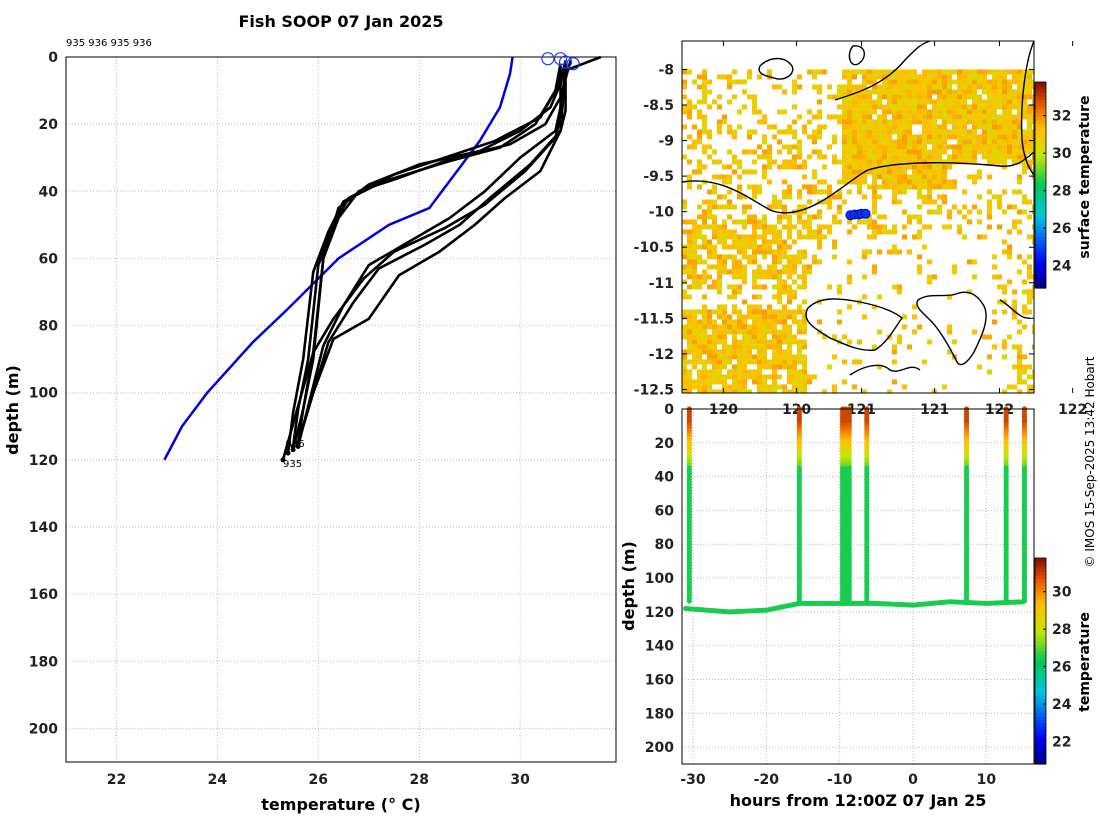  What do you see at coordinates (661, 355) in the screenshot?
I see `map-y-tick-label: -12` at bounding box center [661, 355].